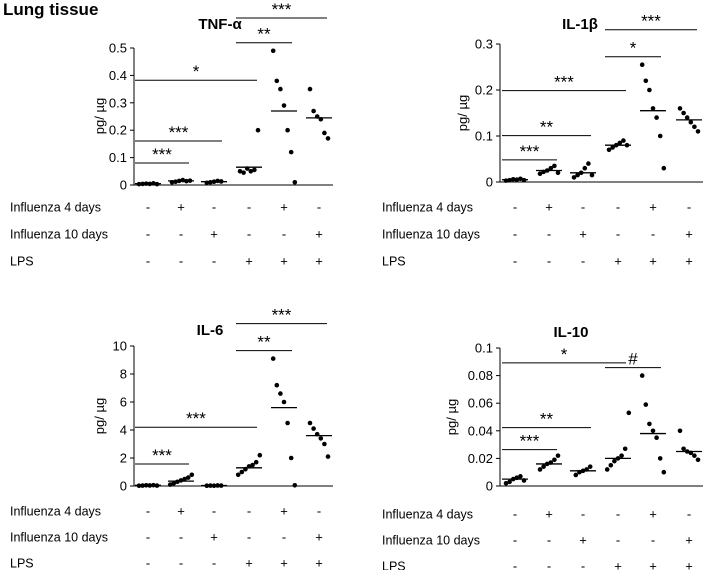  Describe the element at coordinates (264, 34) in the screenshot. I see `tnf-alpha-significance-label: **` at that location.